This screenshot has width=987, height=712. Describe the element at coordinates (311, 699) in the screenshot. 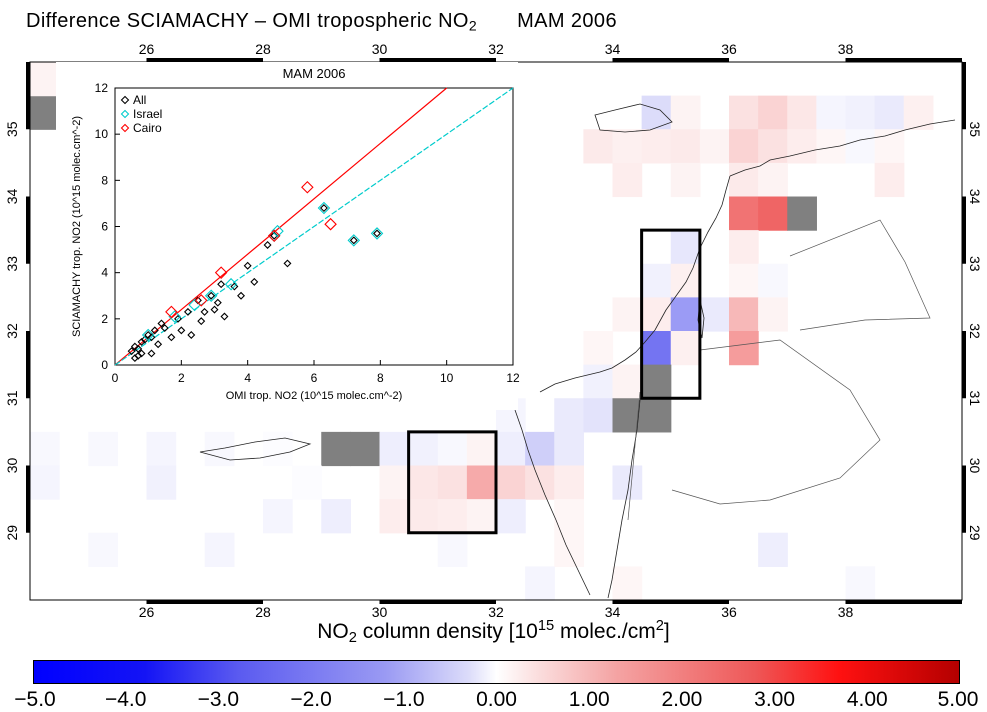

I see `colorbar-tick-label: −2.0` at that location.